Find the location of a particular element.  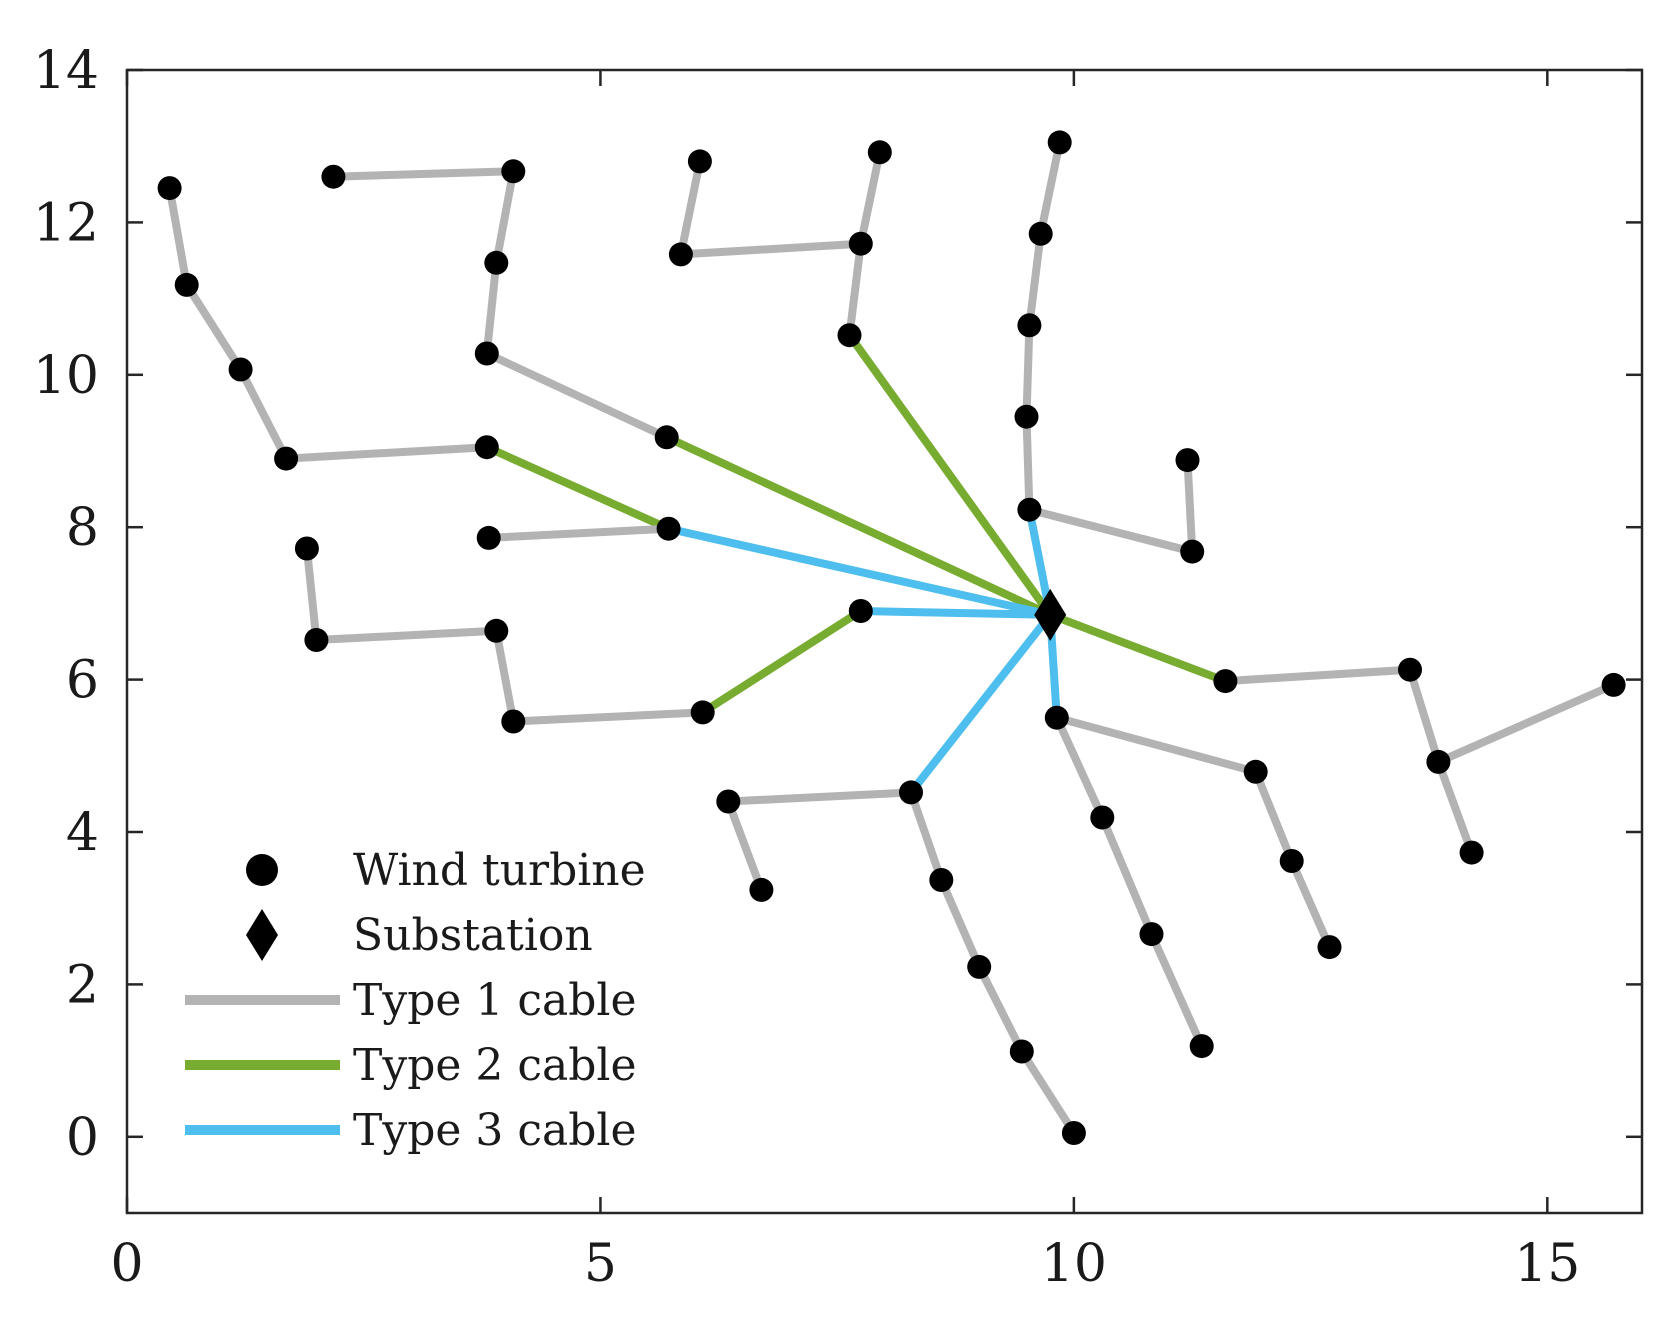

legend-label-substation: Substation is located at coordinates (473, 935).